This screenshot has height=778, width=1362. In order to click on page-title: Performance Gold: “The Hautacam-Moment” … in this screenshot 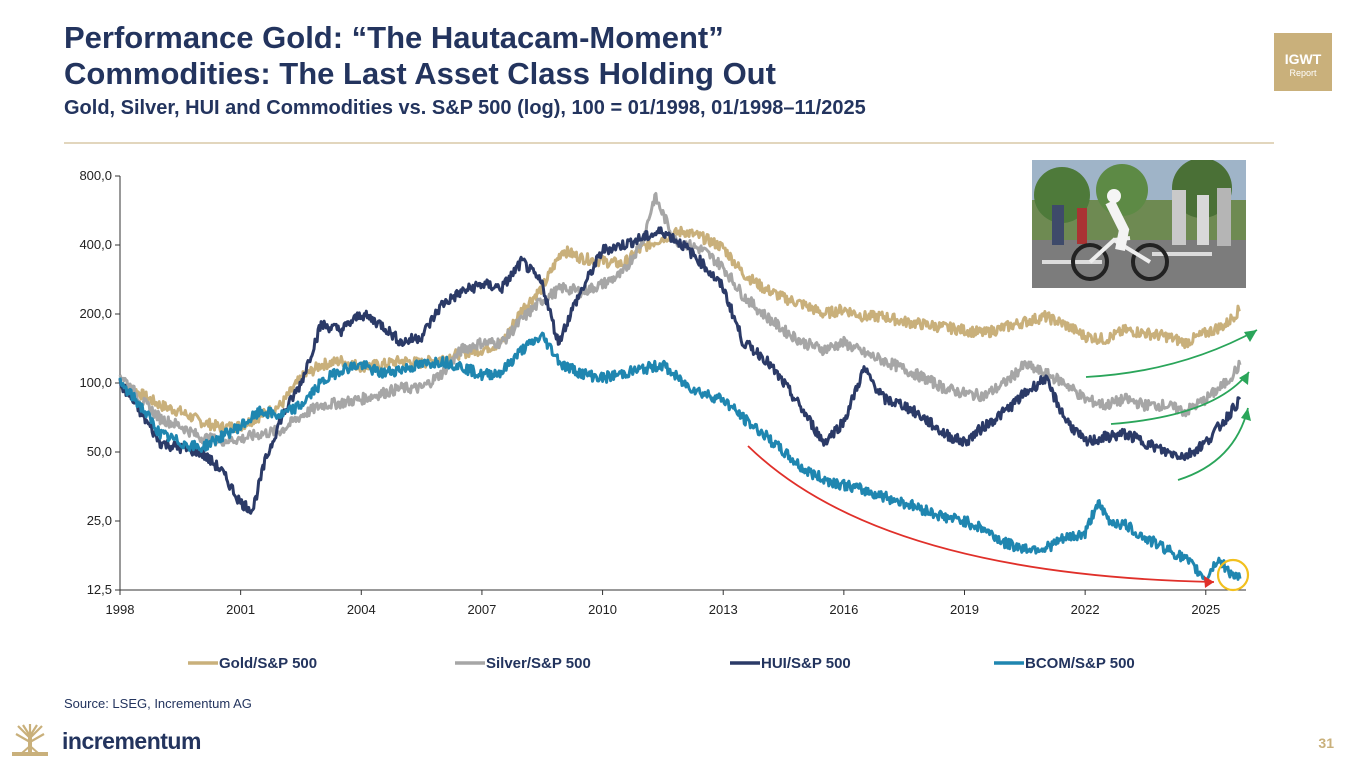, I will do `click(420, 56)`.